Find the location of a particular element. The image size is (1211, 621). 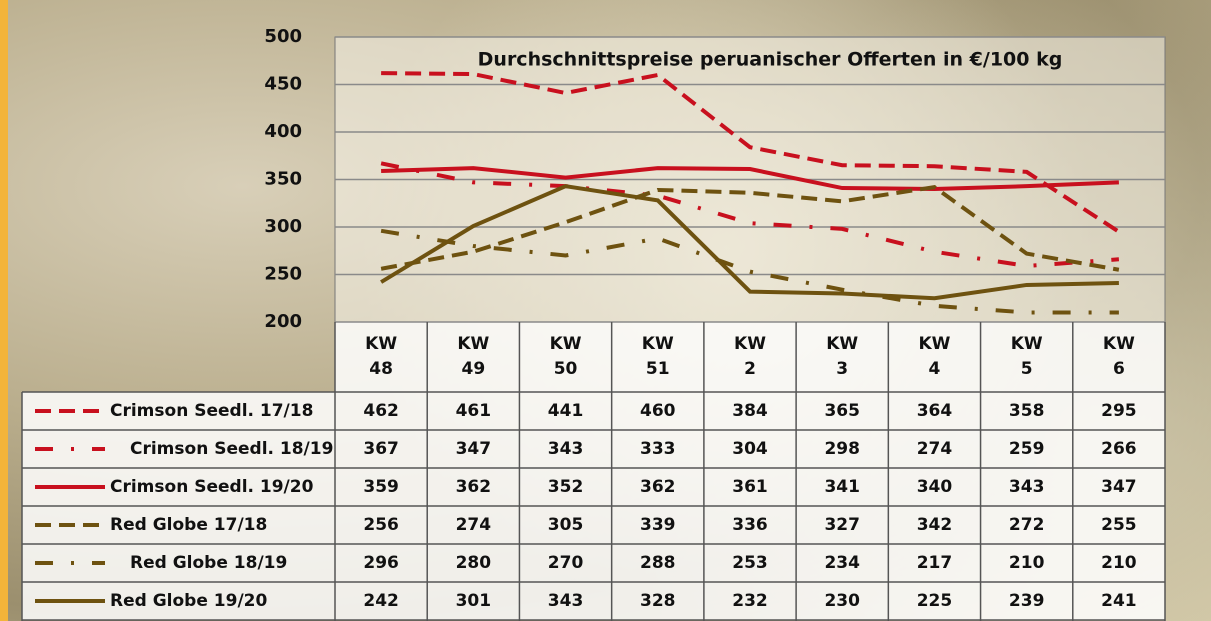

y-tick-label: 500 is located at coordinates (283, 36).